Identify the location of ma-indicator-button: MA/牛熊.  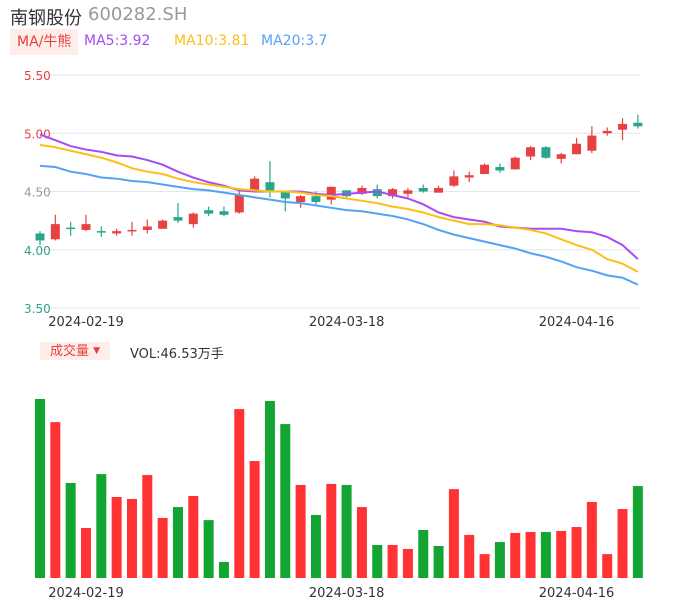
(44, 42).